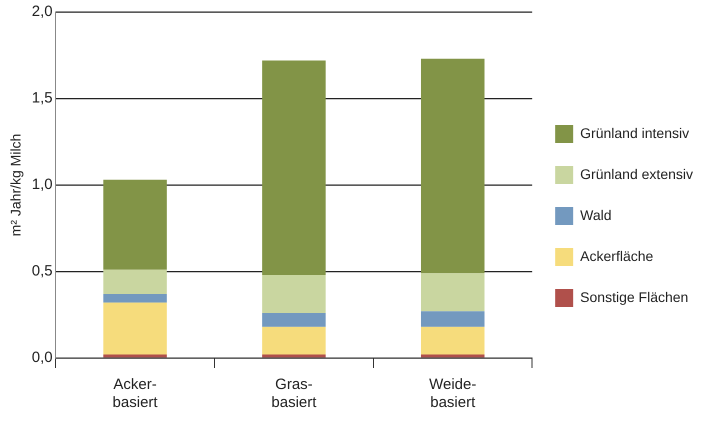 The height and width of the screenshot is (426, 709). Describe the element at coordinates (294, 394) in the screenshot. I see `x-tick-label: Gras- basiert` at that location.